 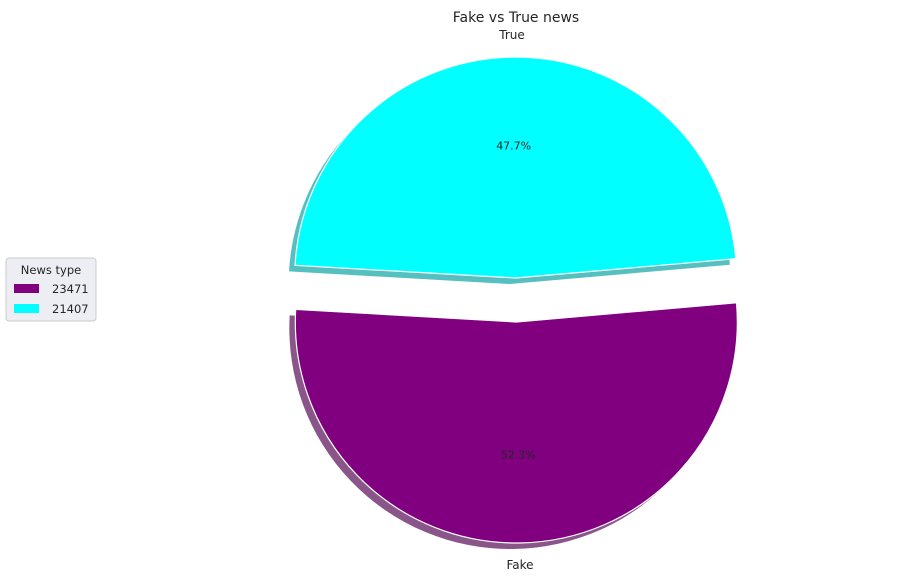 I want to click on pie-labels: Fake 52.3% True 47.7%, so click(x=516, y=300).